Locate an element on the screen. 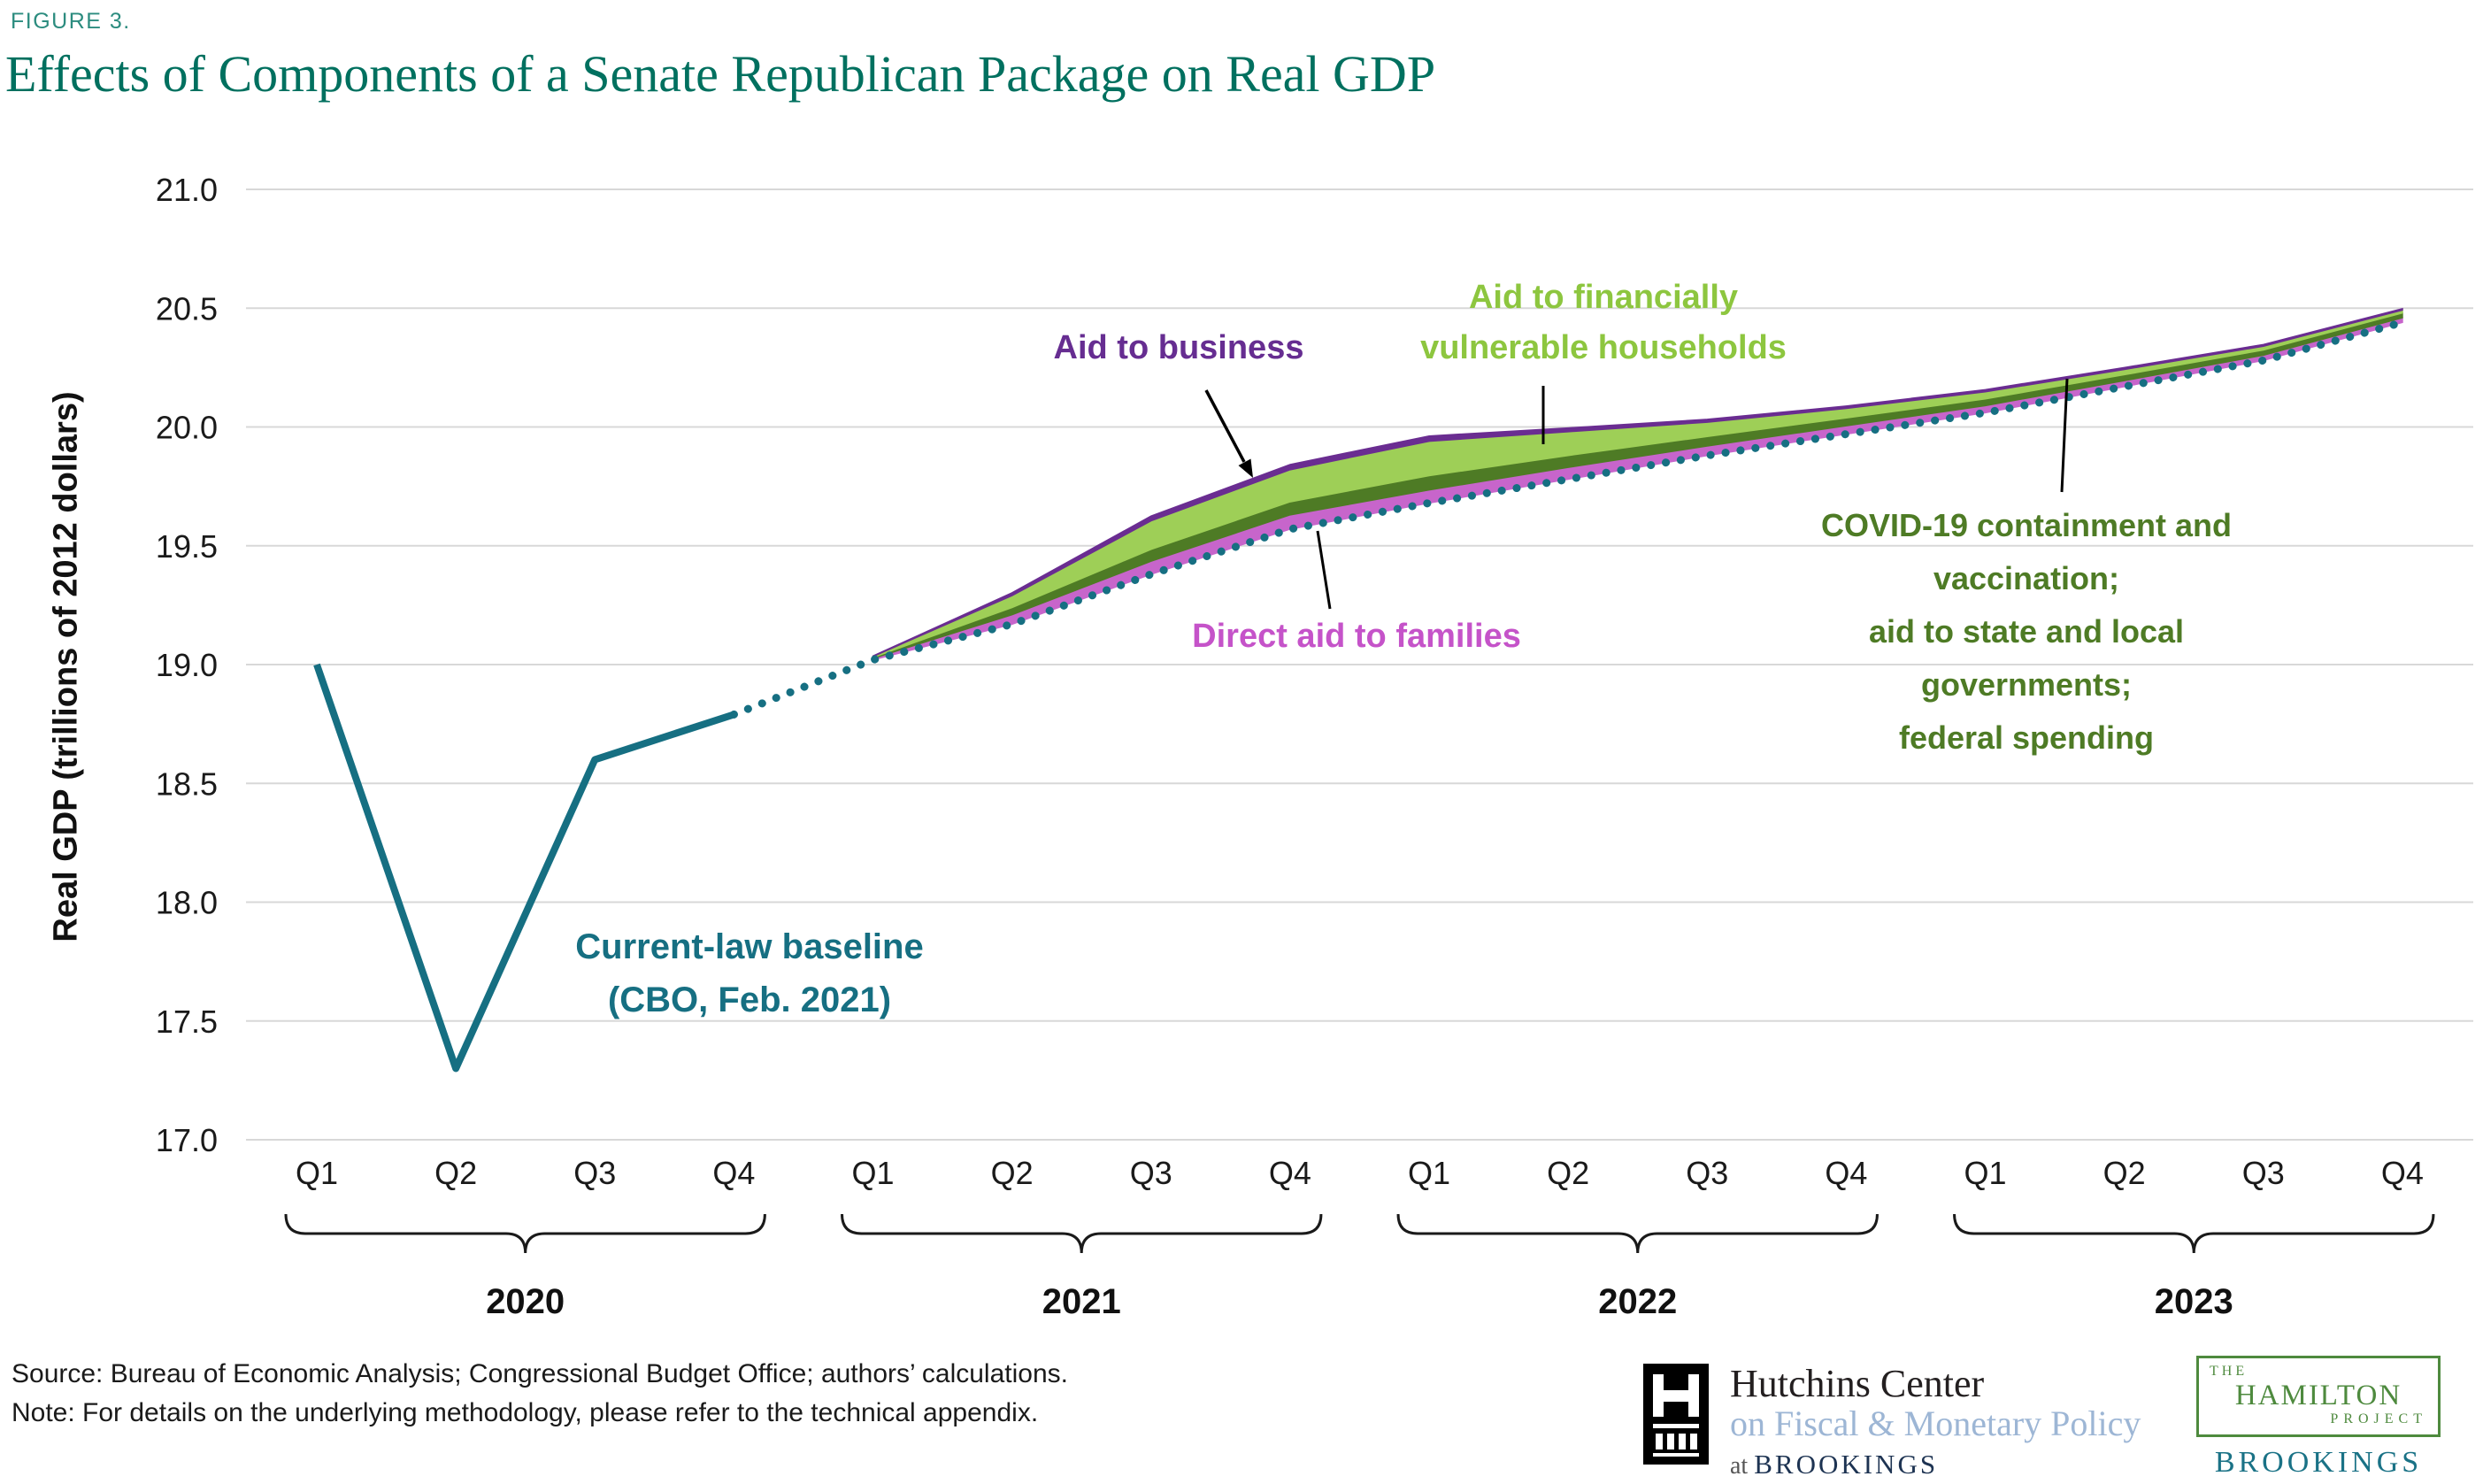  year-label: 2021 is located at coordinates (1081, 1301).